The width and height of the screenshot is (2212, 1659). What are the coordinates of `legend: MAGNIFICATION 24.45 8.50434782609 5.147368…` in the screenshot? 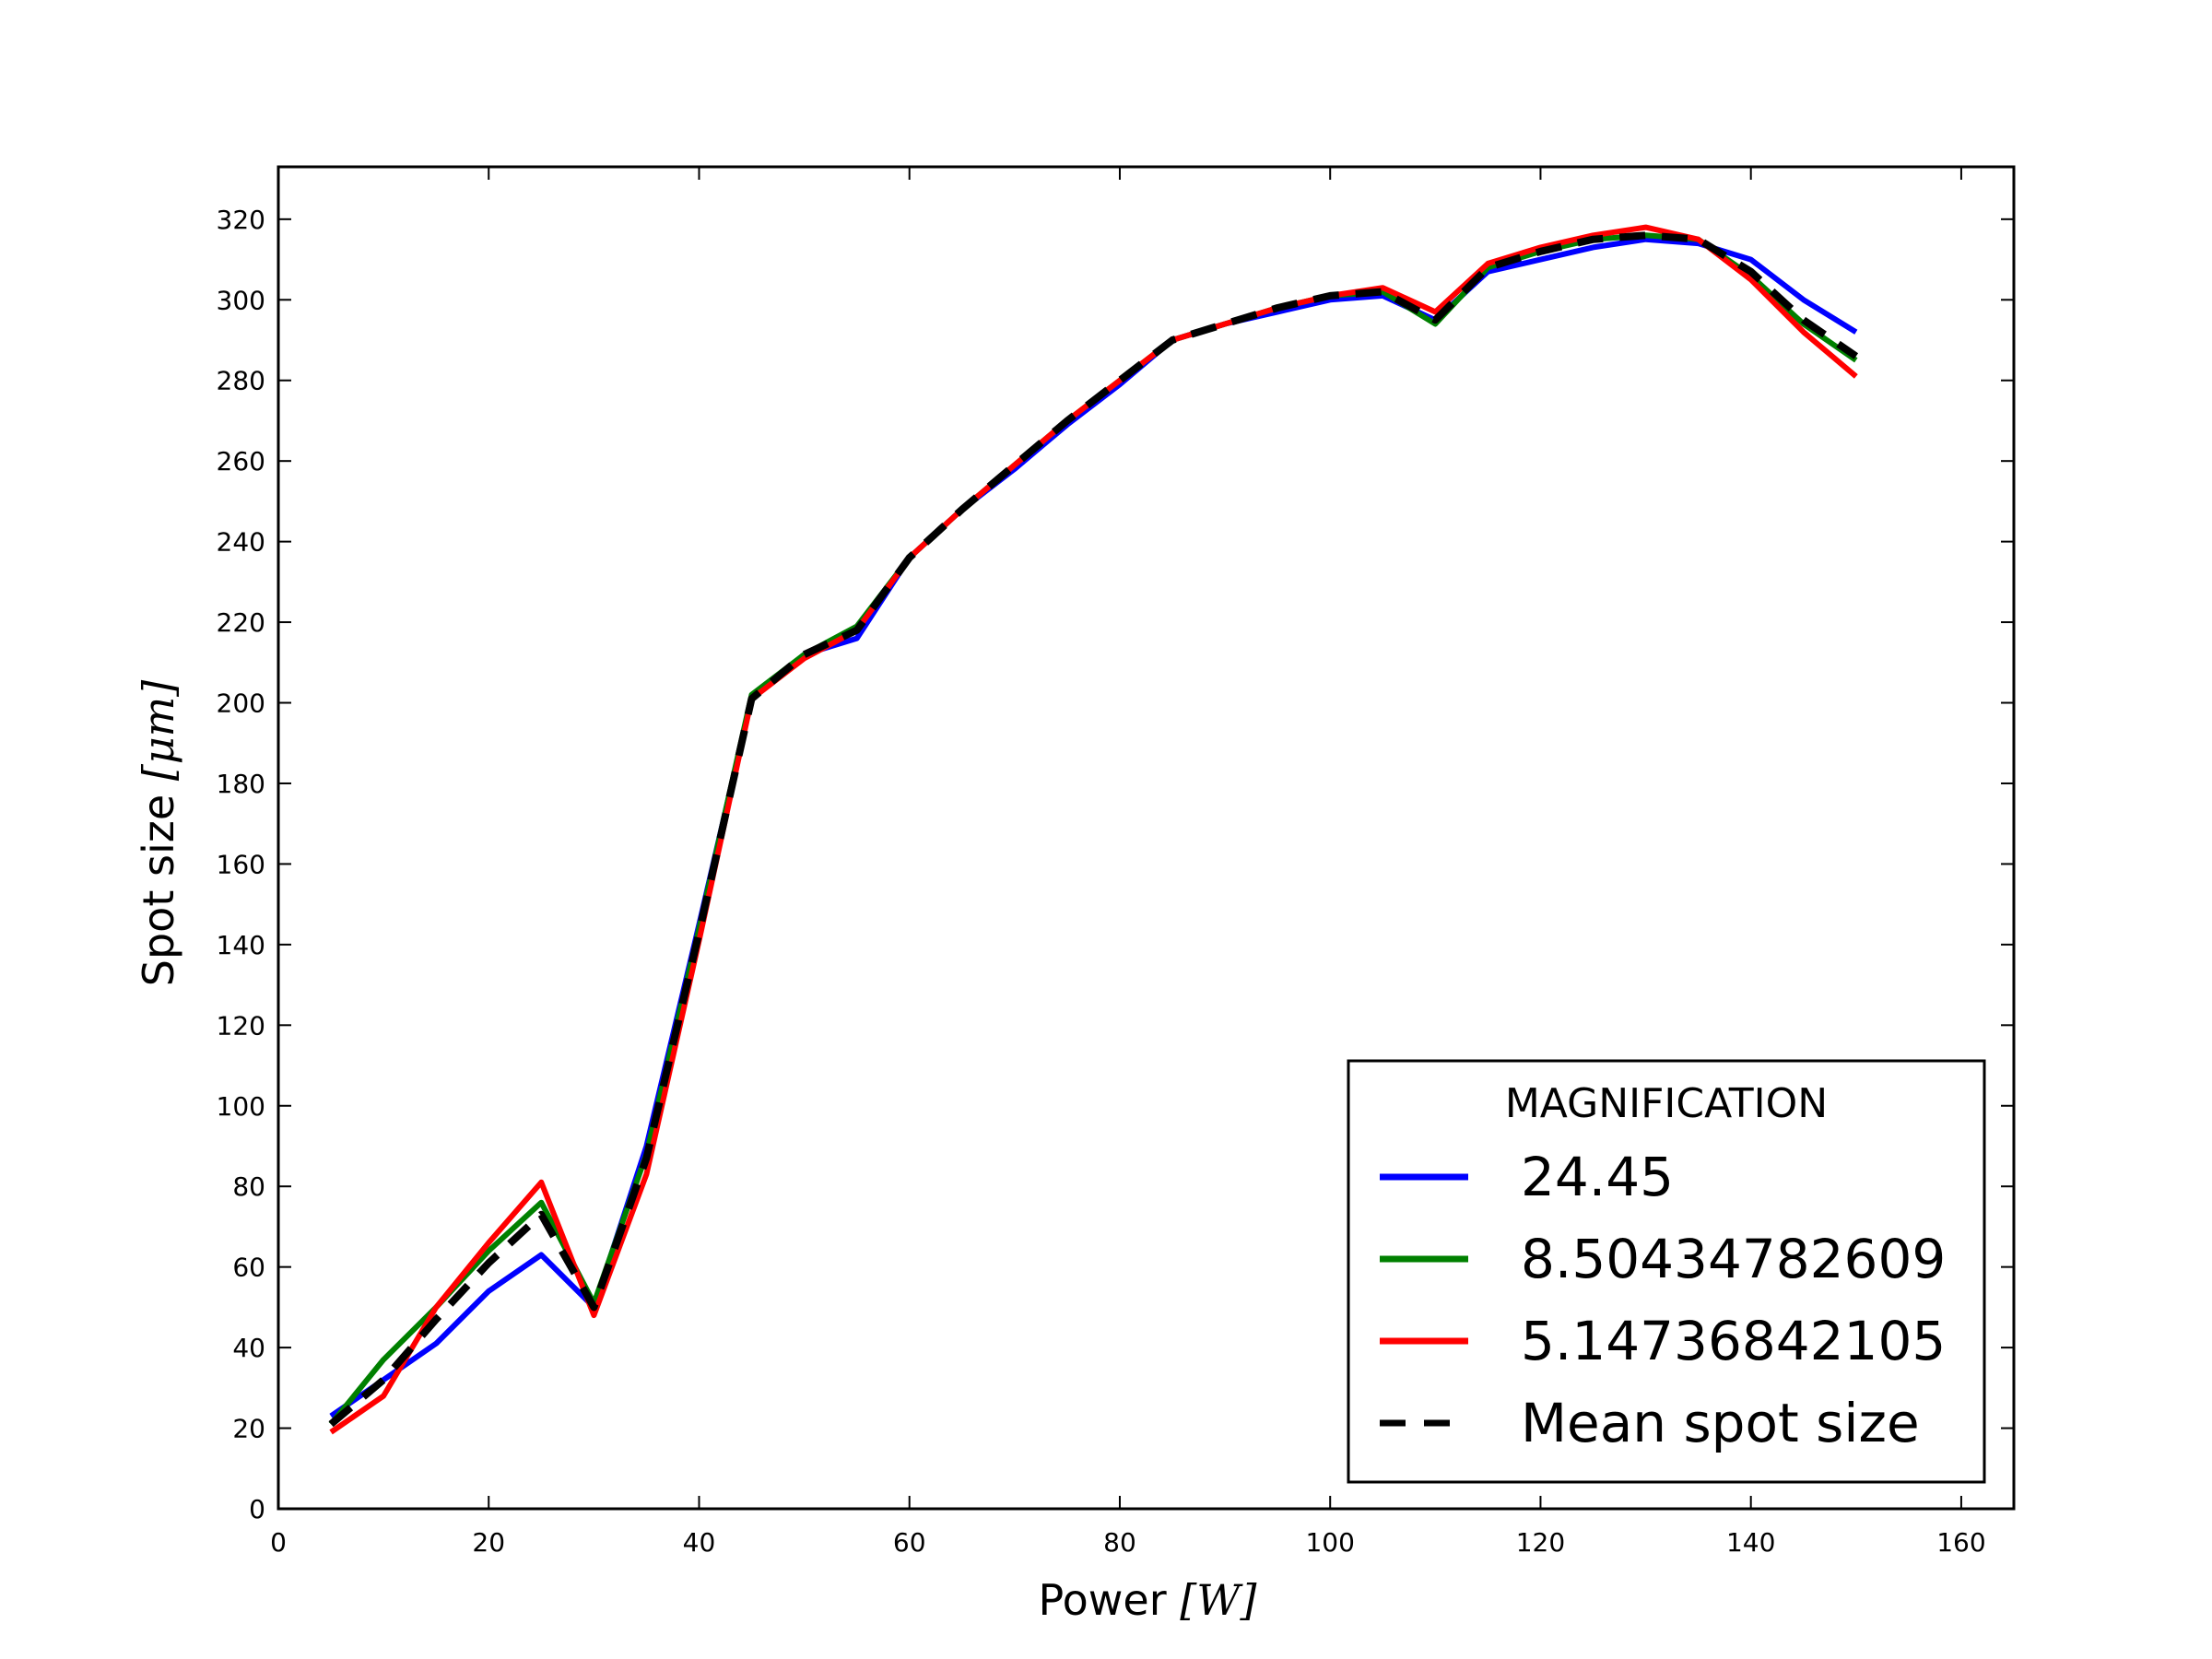 It's located at (1666, 1271).